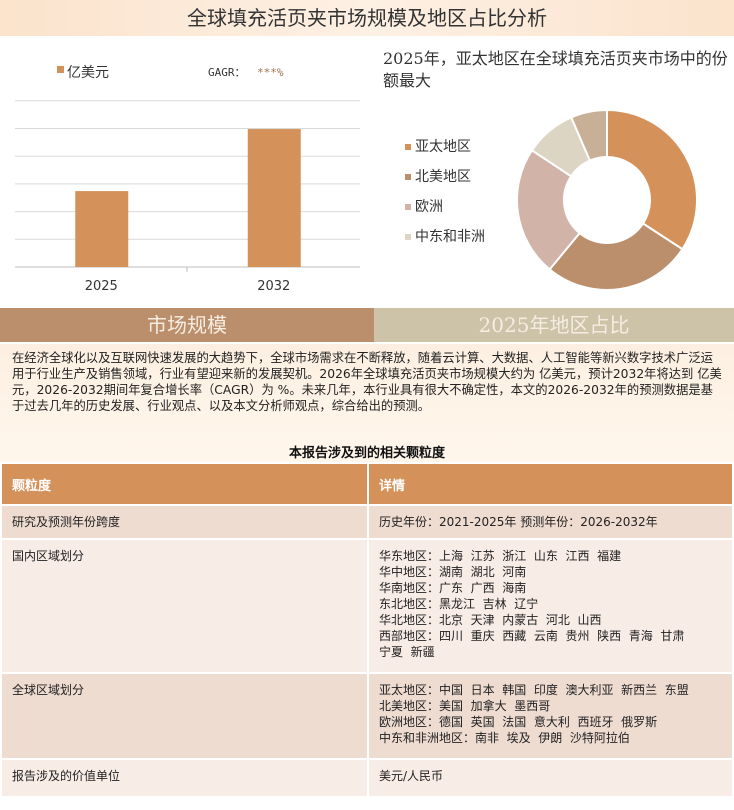 Image resolution: width=734 pixels, height=810 pixels. Describe the element at coordinates (366, 453) in the screenshot. I see `table-title: 本报告涉及到的相关颗粒度` at that location.